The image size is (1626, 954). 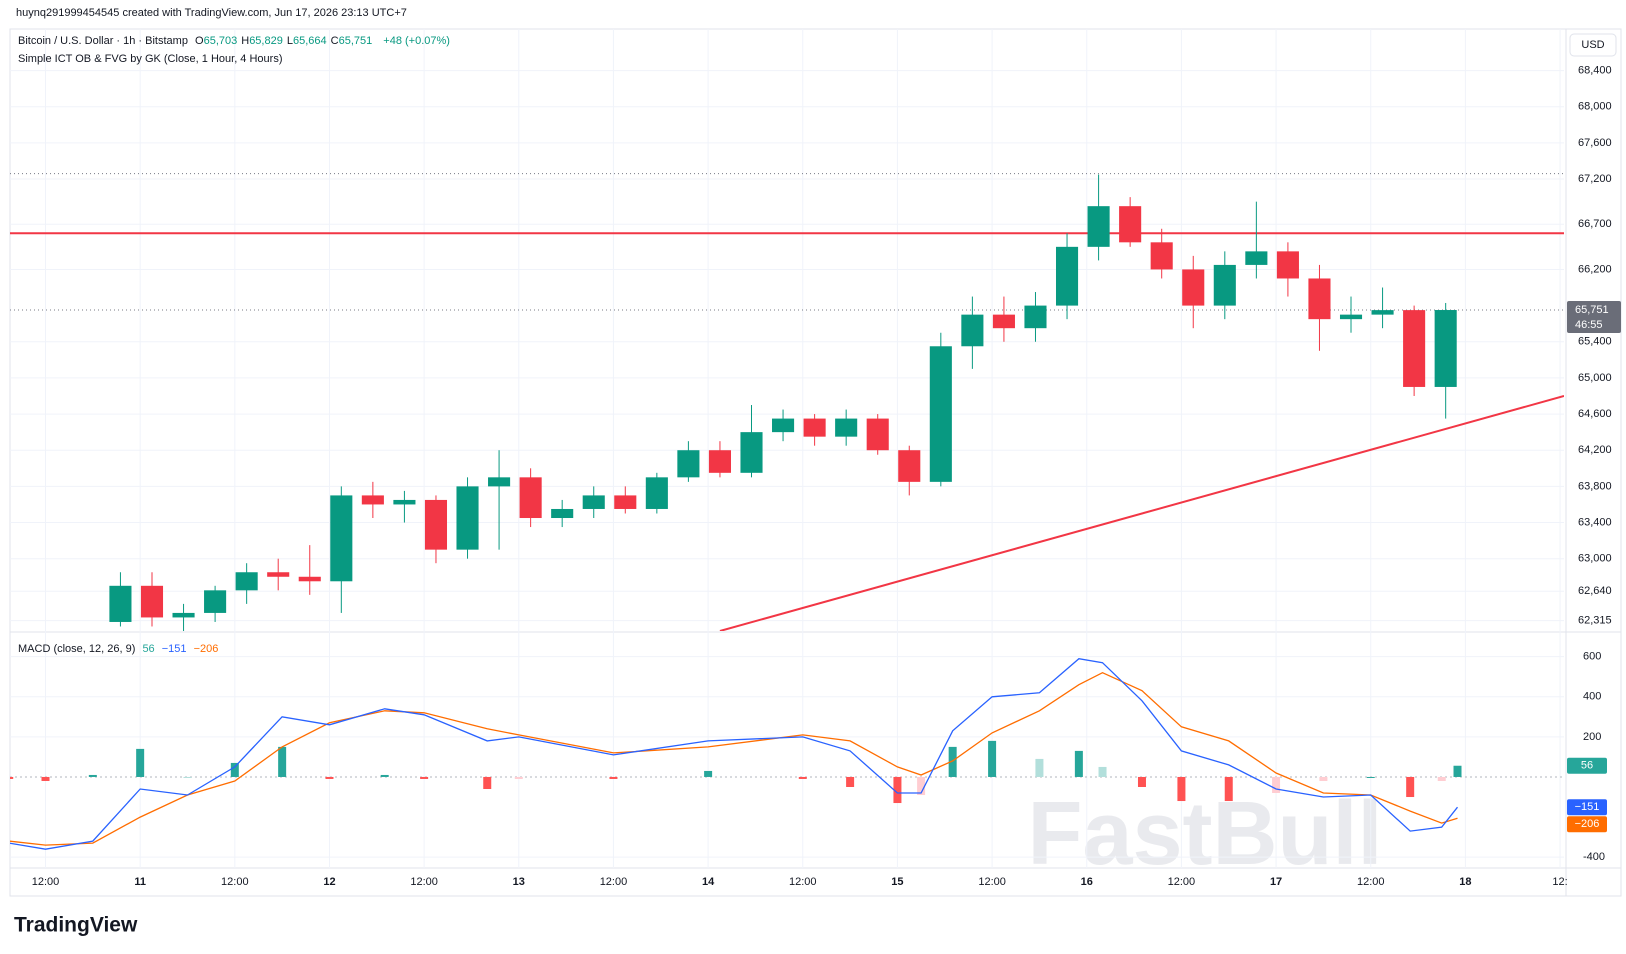 I want to click on y-tick-label: 67,200, so click(x=1595, y=179).